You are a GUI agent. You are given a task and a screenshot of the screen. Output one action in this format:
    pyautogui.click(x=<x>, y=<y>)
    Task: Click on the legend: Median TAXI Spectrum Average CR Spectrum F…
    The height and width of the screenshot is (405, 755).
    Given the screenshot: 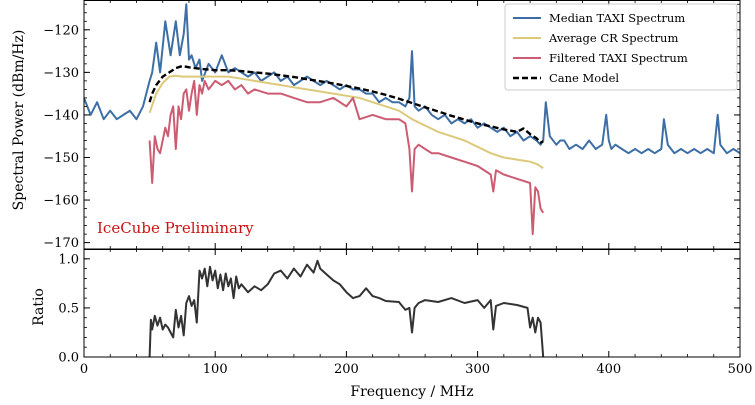 What is the action you would take?
    pyautogui.click(x=621, y=47)
    